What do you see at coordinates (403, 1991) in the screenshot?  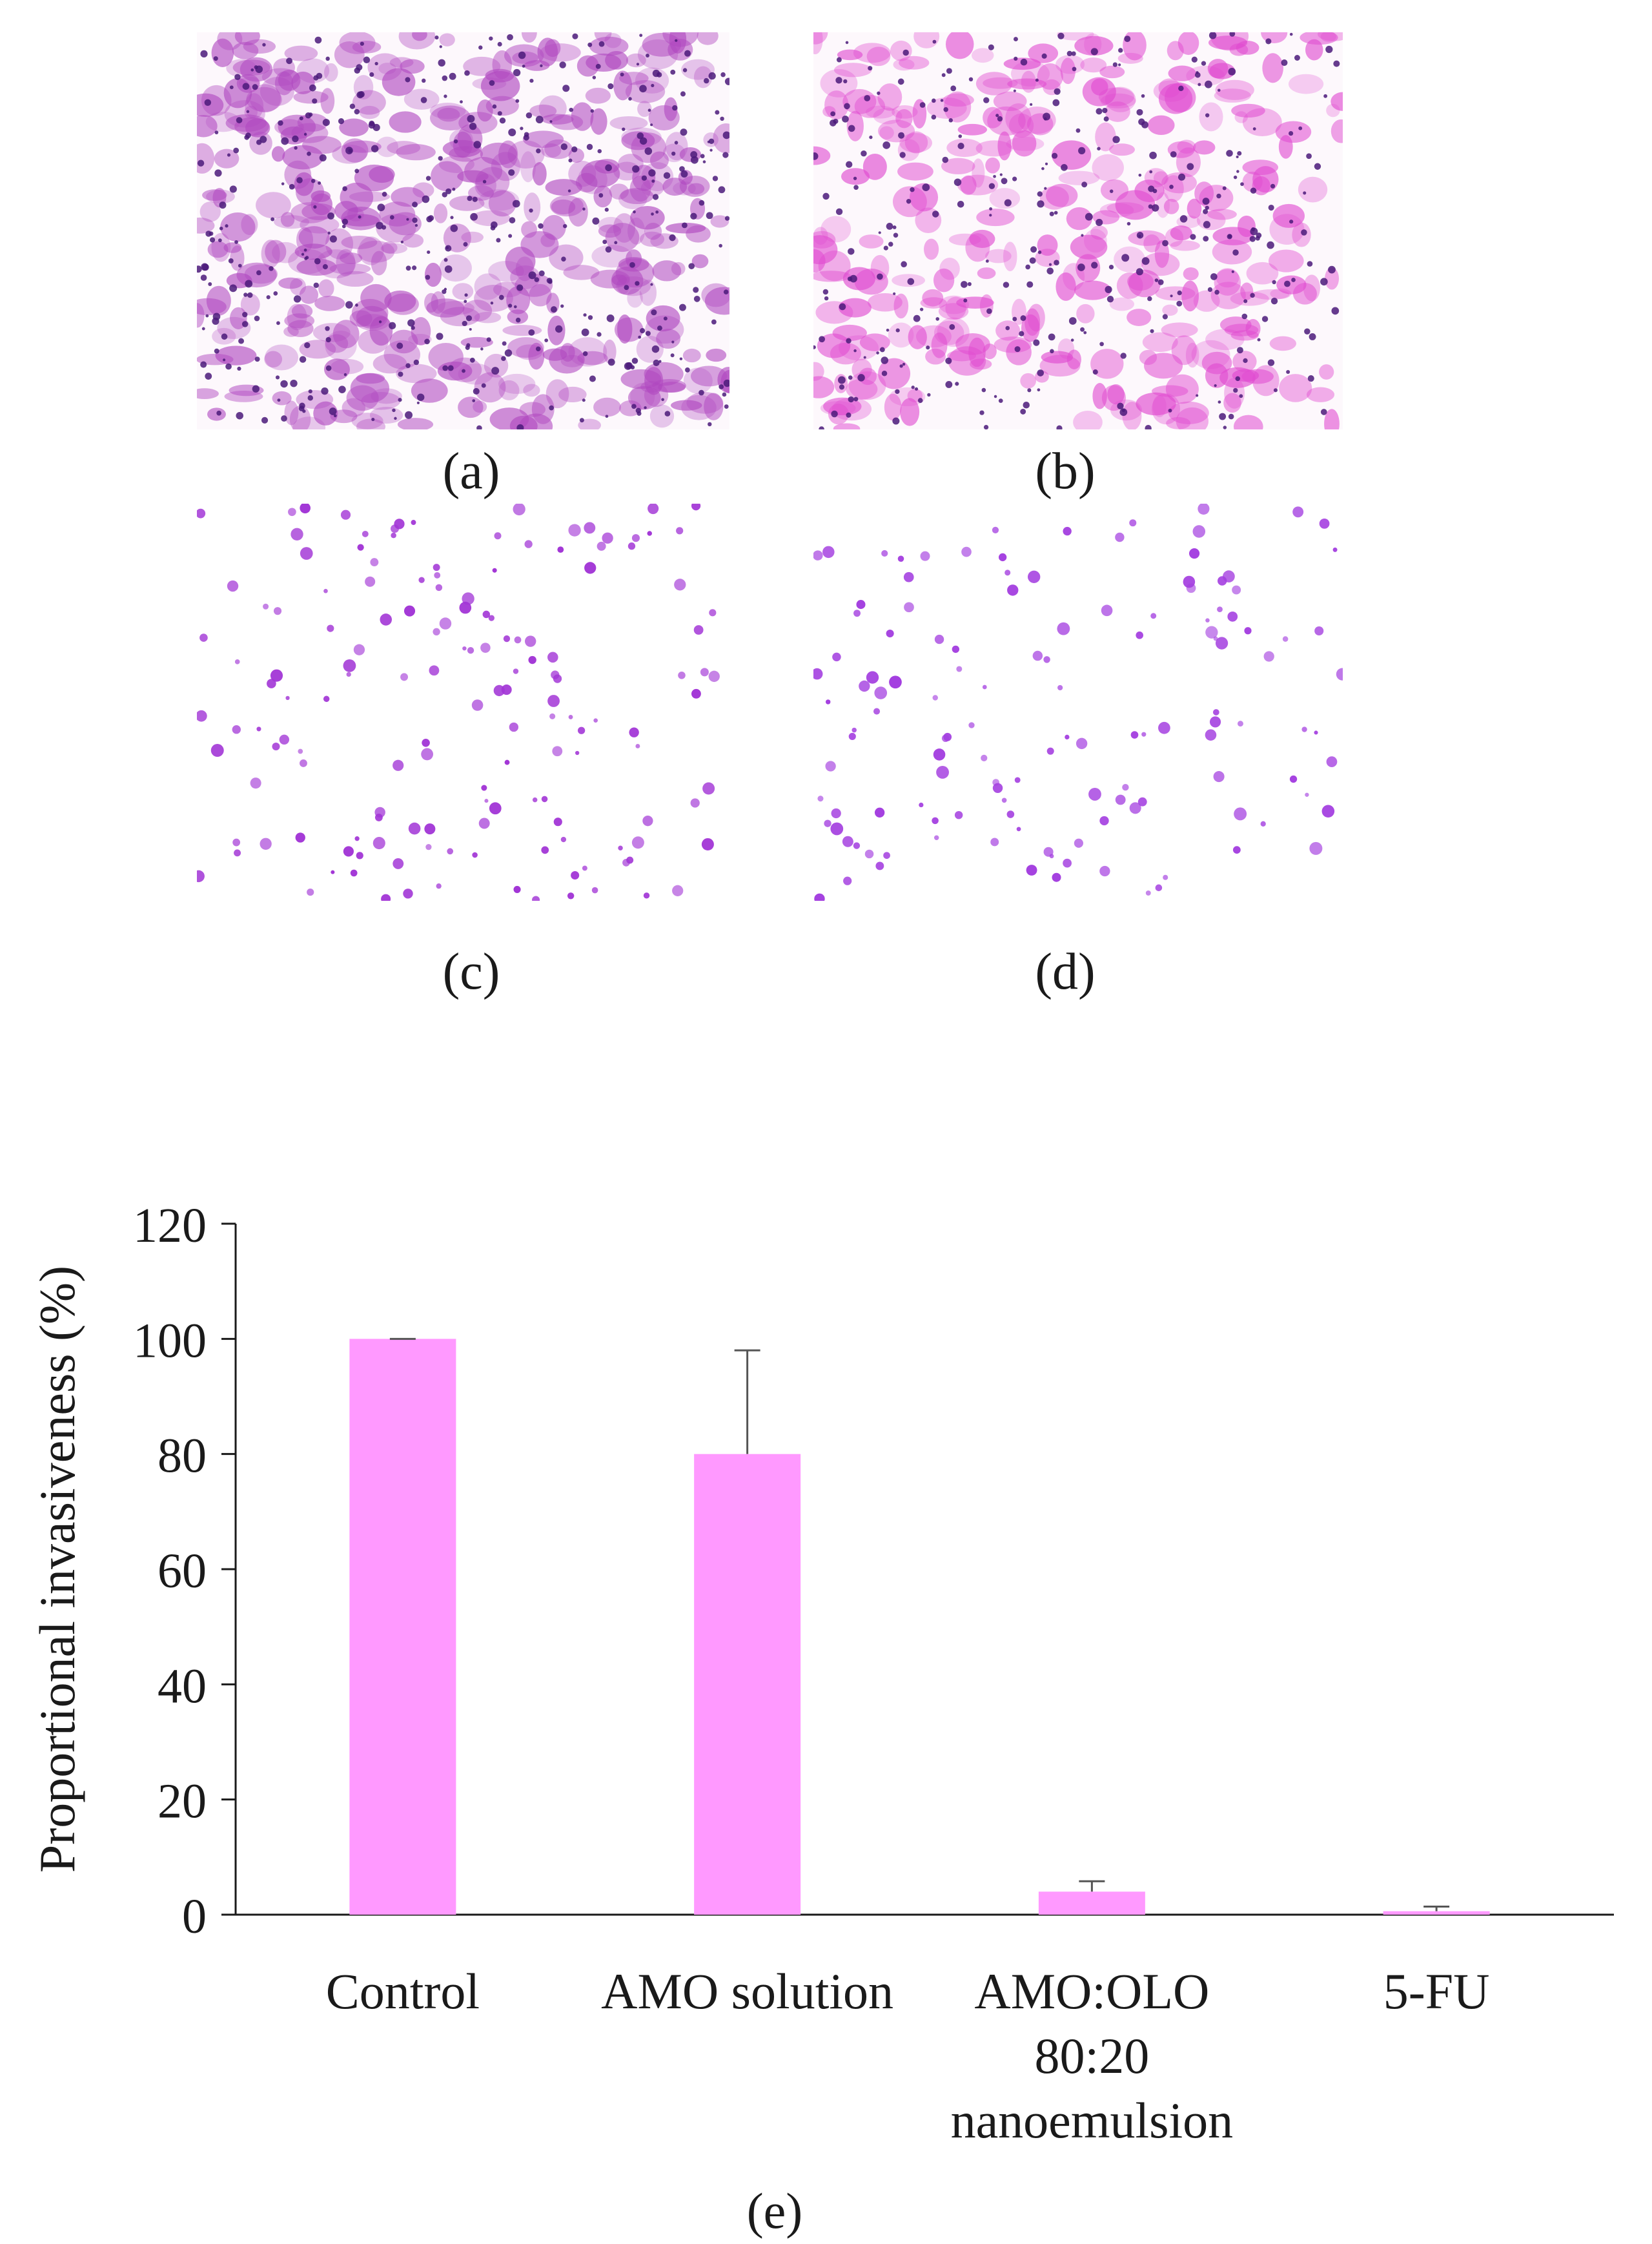 I see `x-category-label-0: Control` at bounding box center [403, 1991].